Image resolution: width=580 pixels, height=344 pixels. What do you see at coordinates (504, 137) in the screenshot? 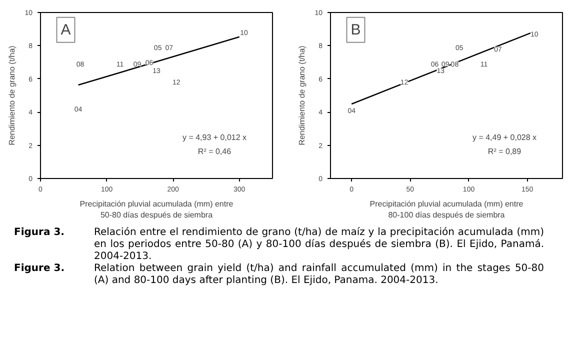
I see `annotation: y = 4,49 + 0,028 x` at bounding box center [504, 137].